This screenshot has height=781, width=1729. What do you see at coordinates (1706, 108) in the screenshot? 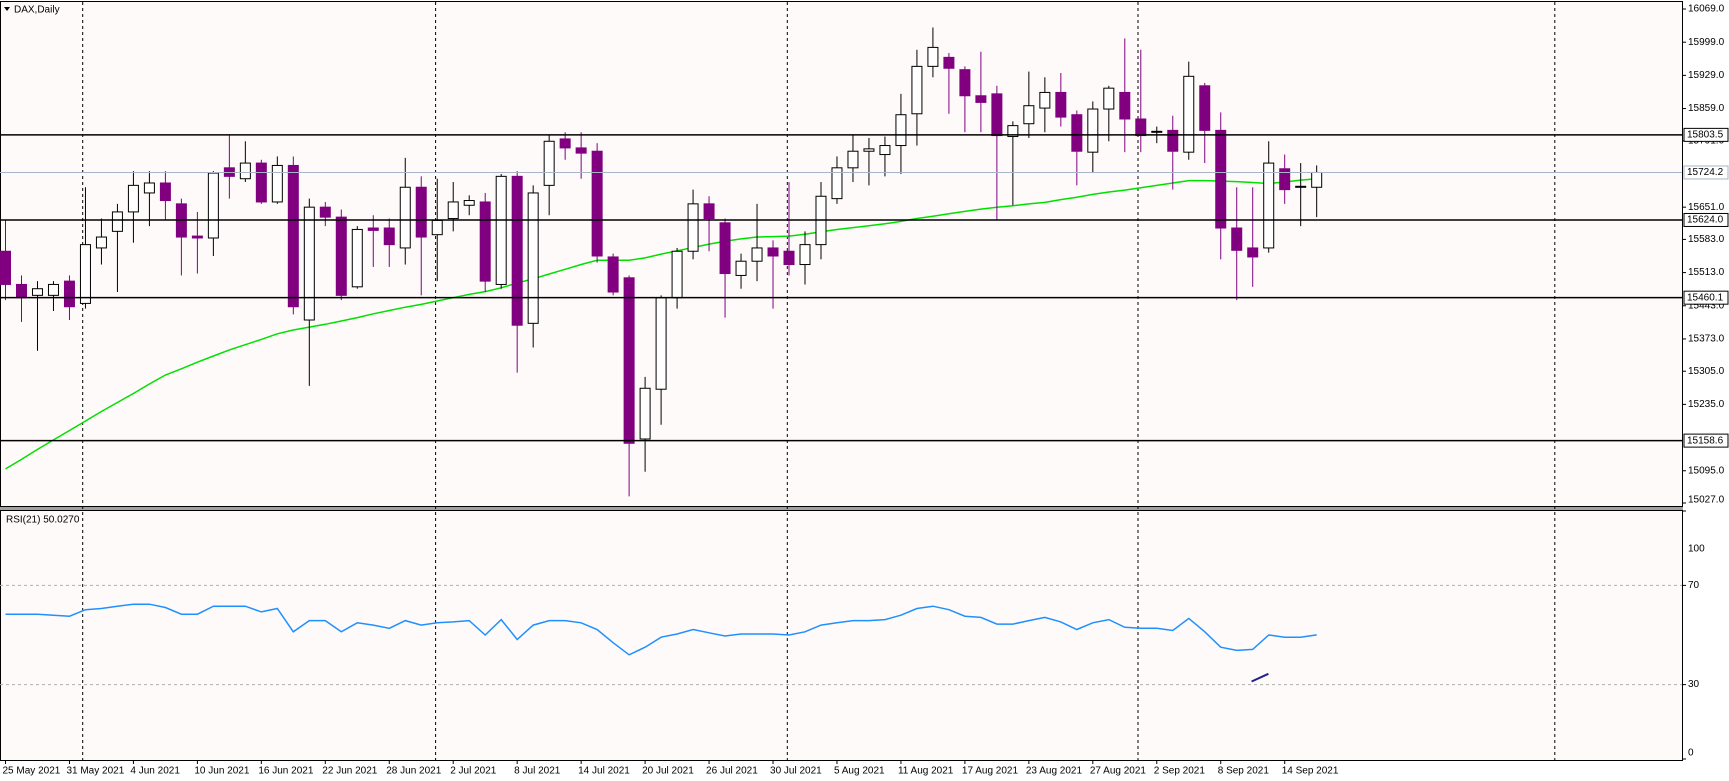
I see `y-tick-label: 15859.0` at bounding box center [1706, 108].